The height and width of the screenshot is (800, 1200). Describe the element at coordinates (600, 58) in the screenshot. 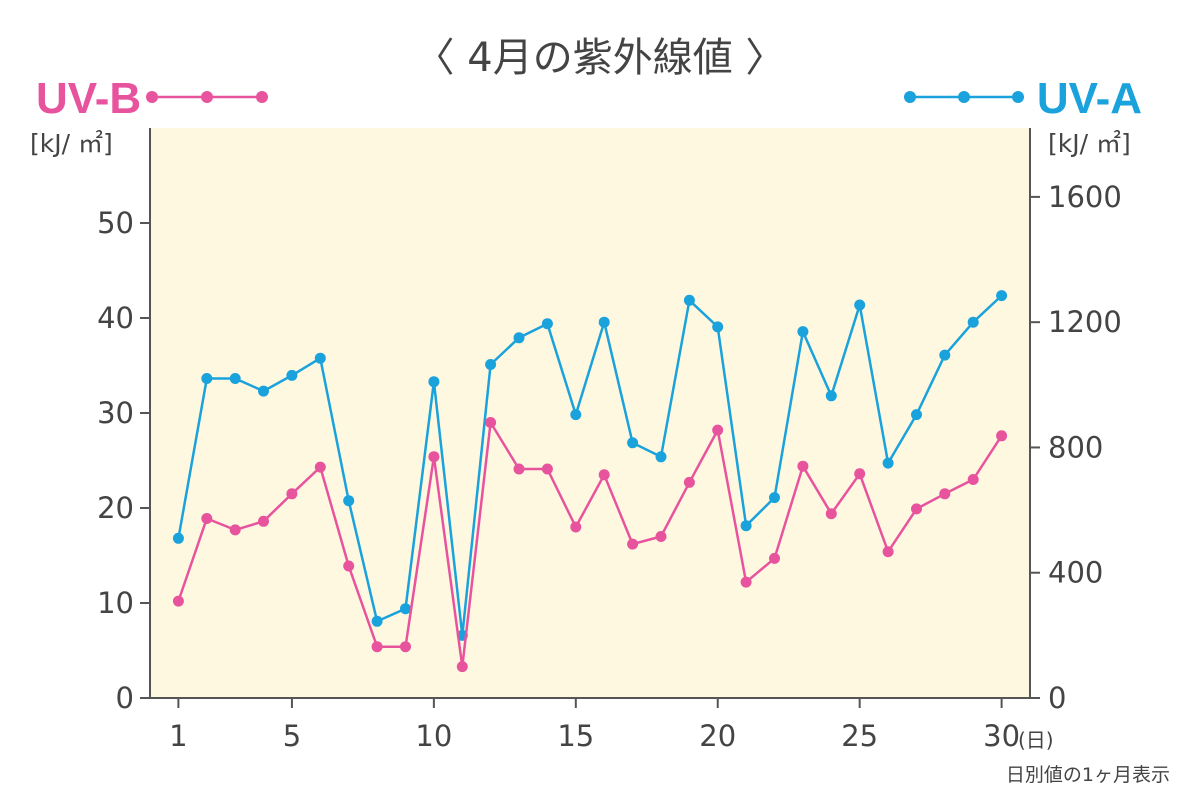

I see `chart-title: 〈 4月の紫外線値 〉` at that location.